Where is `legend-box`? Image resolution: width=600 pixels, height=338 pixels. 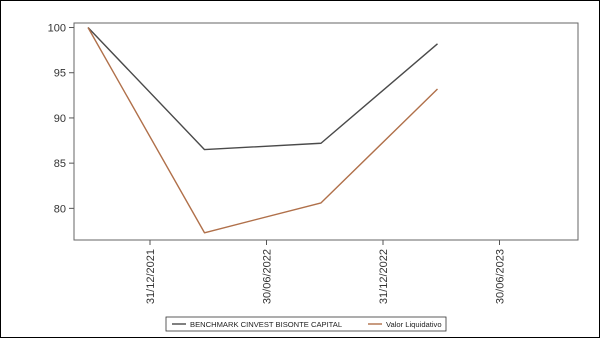
legend-box is located at coordinates (306, 324).